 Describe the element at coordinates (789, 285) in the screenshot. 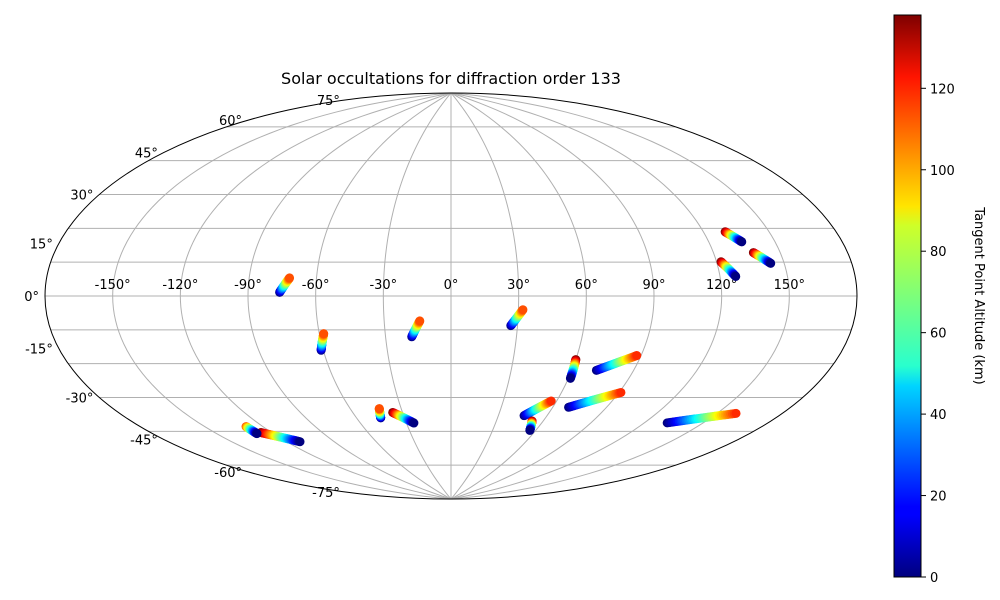

I see `longitude-tick-label: 150°` at that location.